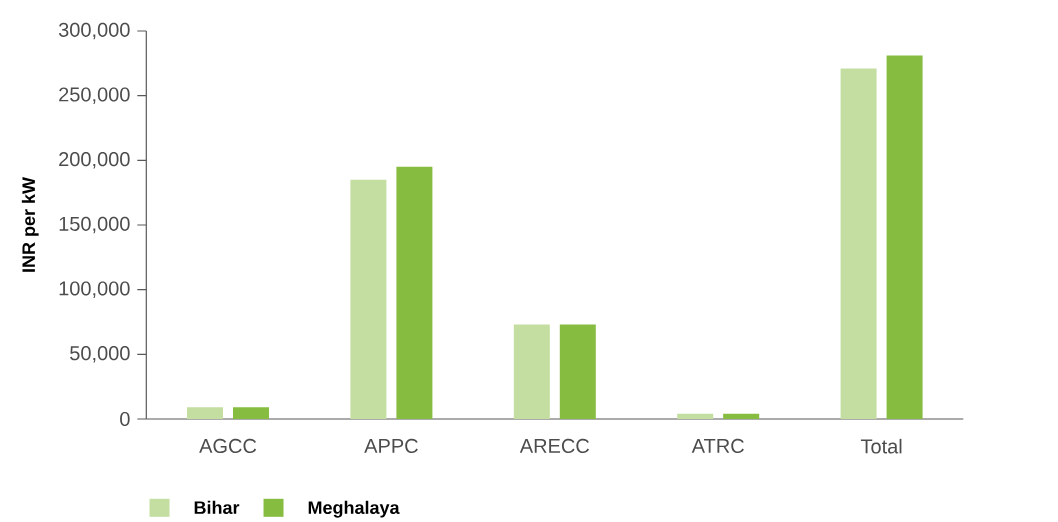  What do you see at coordinates (717, 446) in the screenshot?
I see `x-tick-label: ATRC` at bounding box center [717, 446].